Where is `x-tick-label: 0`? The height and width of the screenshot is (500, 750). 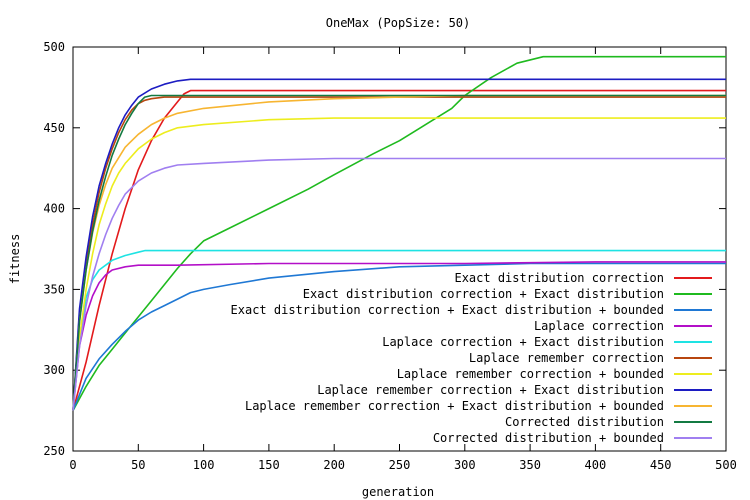
x-tick-label: 0 is located at coordinates (72, 465).